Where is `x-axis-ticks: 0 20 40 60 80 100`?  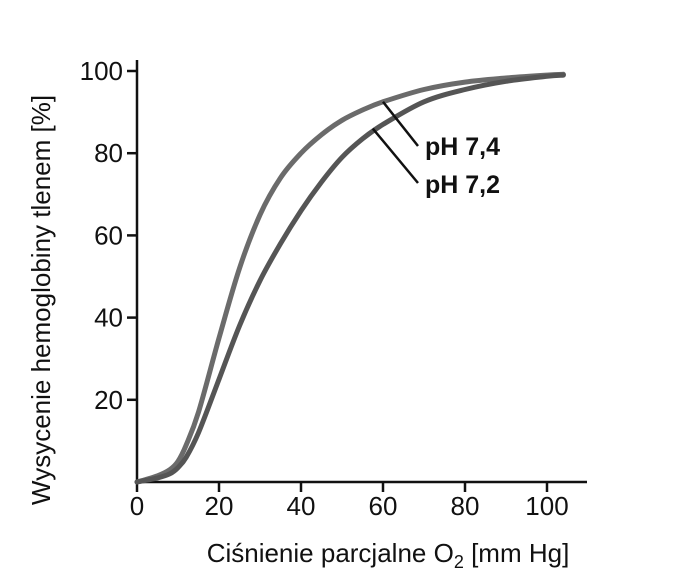
x-axis-ticks: 0 20 40 60 80 100 is located at coordinates (349, 501).